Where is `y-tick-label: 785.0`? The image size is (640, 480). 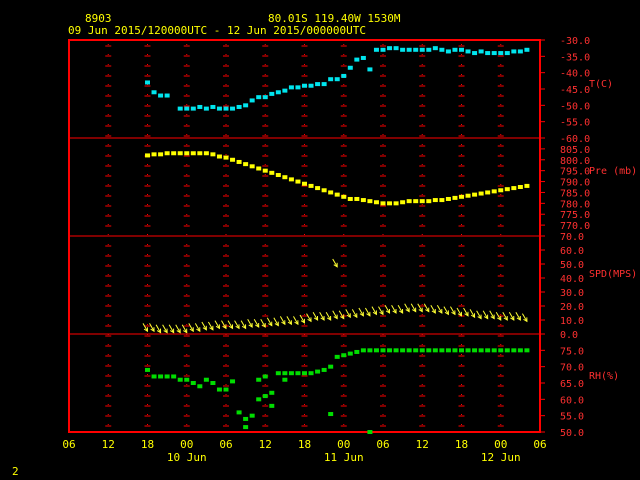 y-tick-label: 785.0 is located at coordinates (575, 193).